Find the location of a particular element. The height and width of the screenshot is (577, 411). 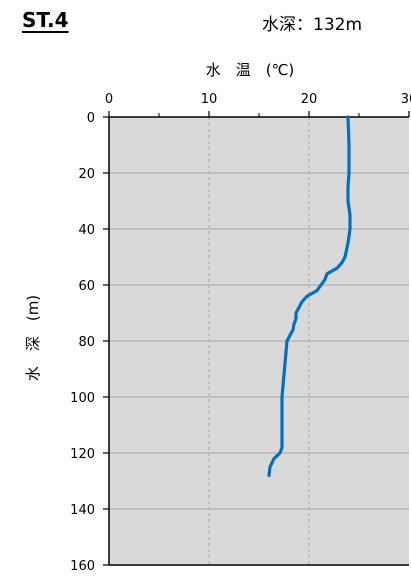

x-tick-label: 20 is located at coordinates (309, 99).